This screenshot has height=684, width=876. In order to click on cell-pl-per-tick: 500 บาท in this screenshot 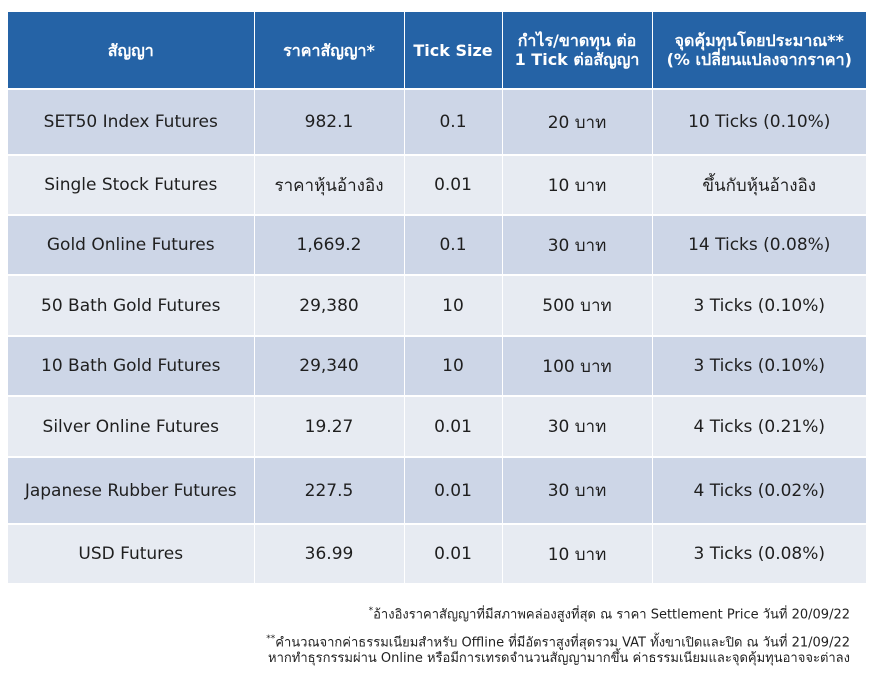, I will do `click(577, 305)`.